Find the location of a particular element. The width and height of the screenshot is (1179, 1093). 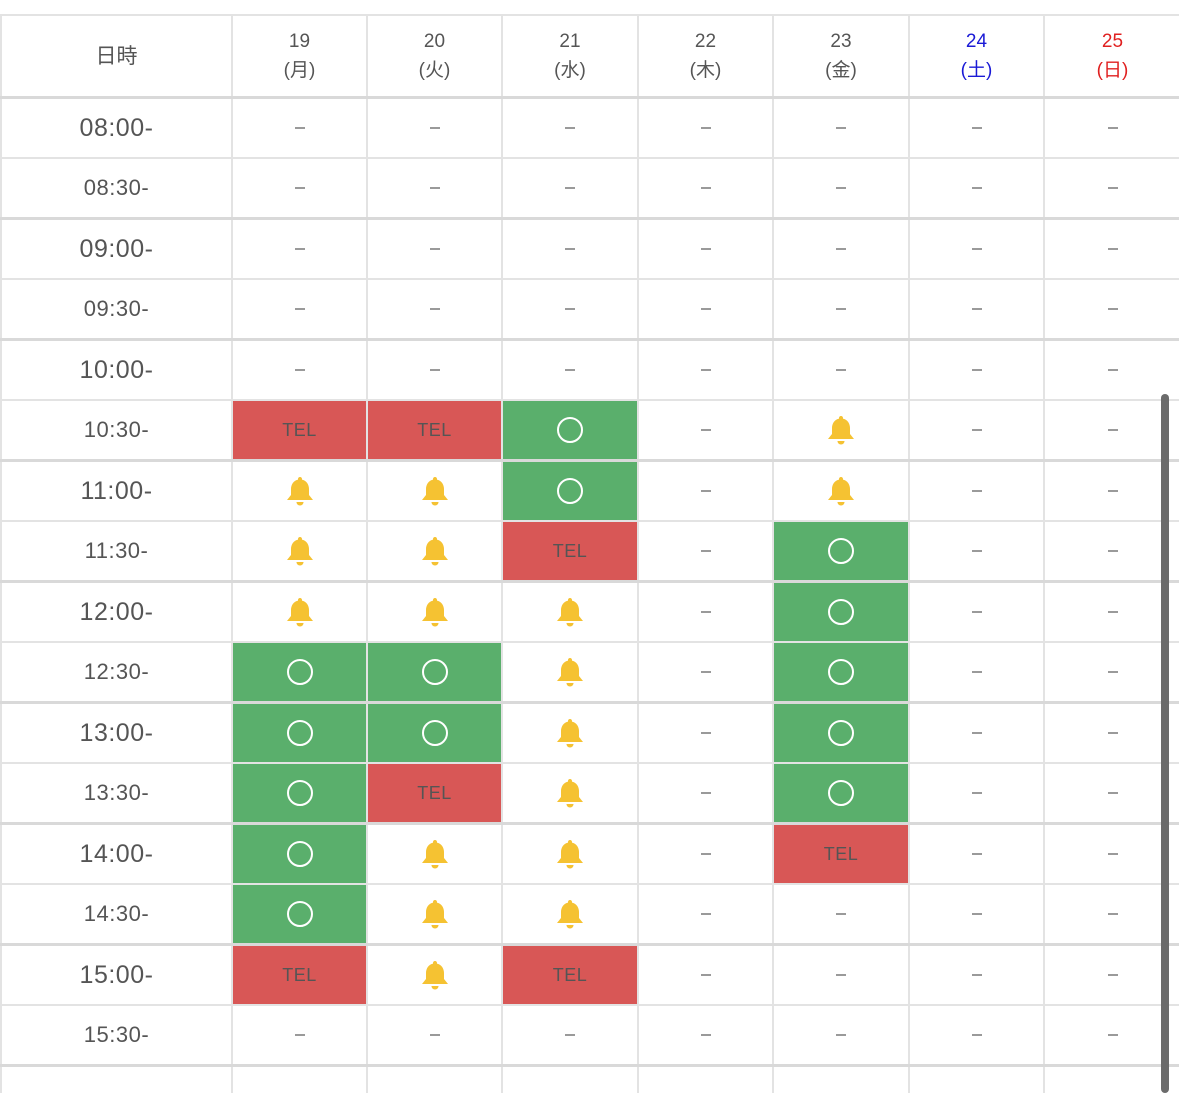

day-weekday: (金) is located at coordinates (841, 70).